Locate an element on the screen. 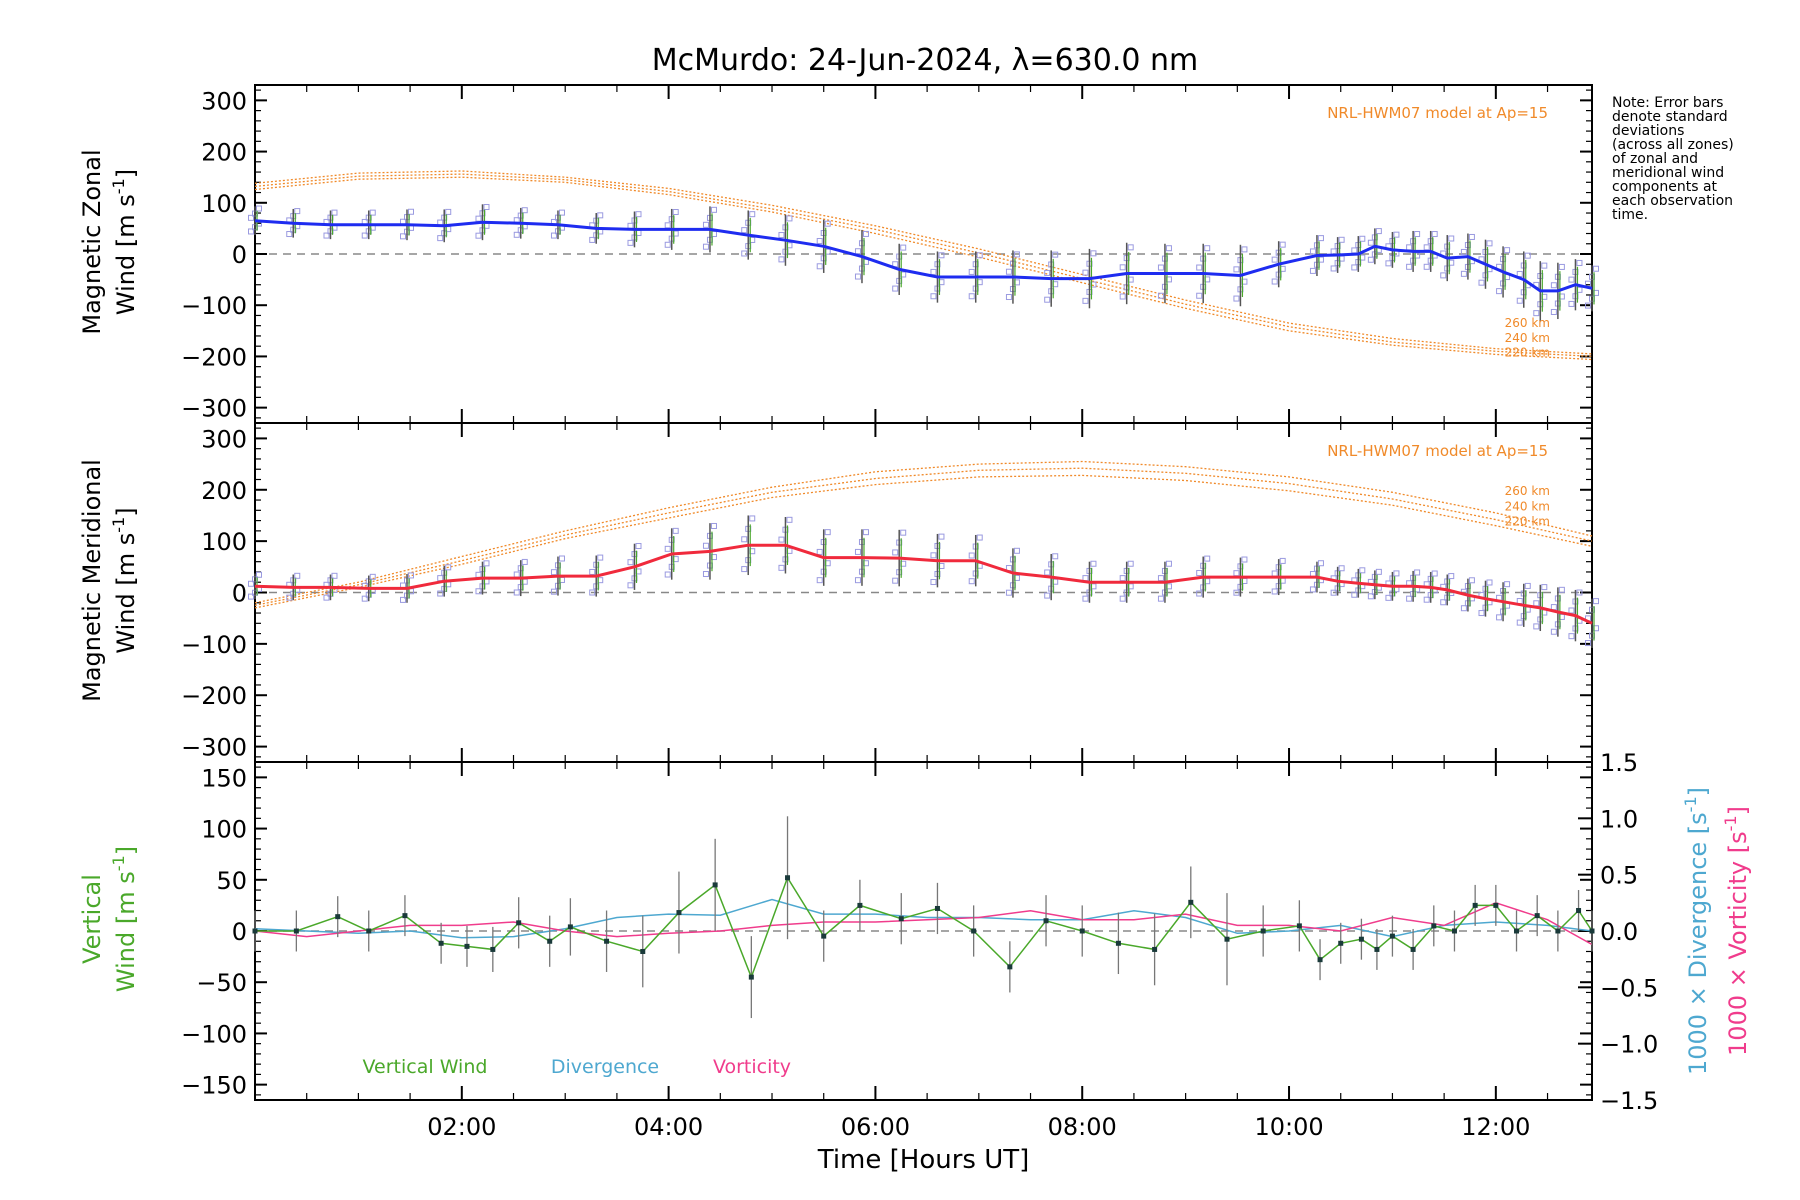 The height and width of the screenshot is (1200, 1800). note-line: meridional wind is located at coordinates (1668, 173).